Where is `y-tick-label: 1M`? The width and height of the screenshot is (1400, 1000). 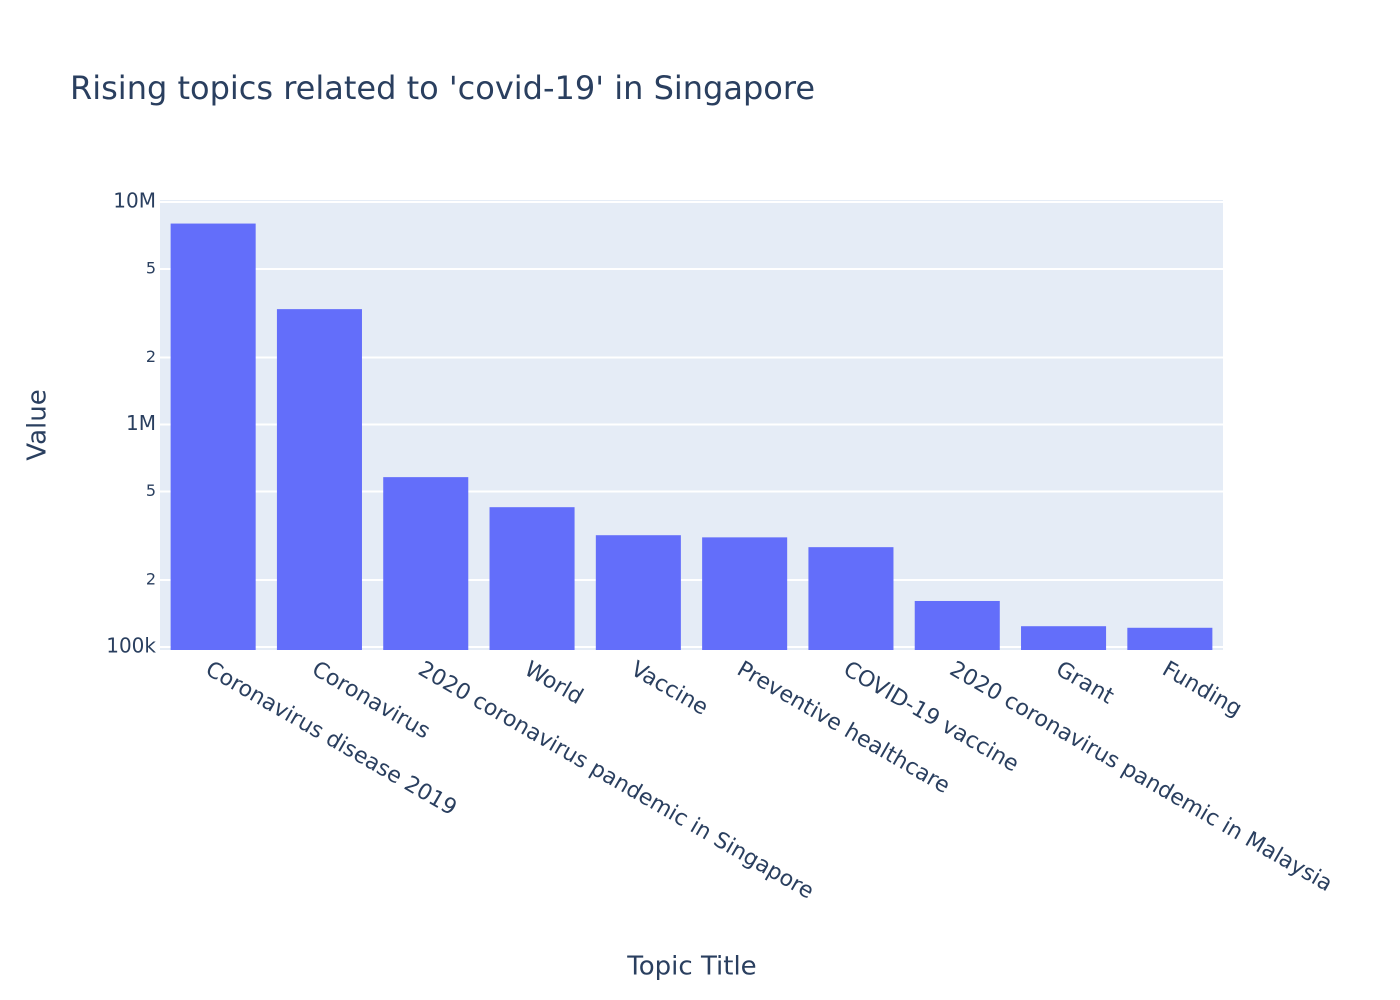
y-tick-label: 1M is located at coordinates (141, 423).